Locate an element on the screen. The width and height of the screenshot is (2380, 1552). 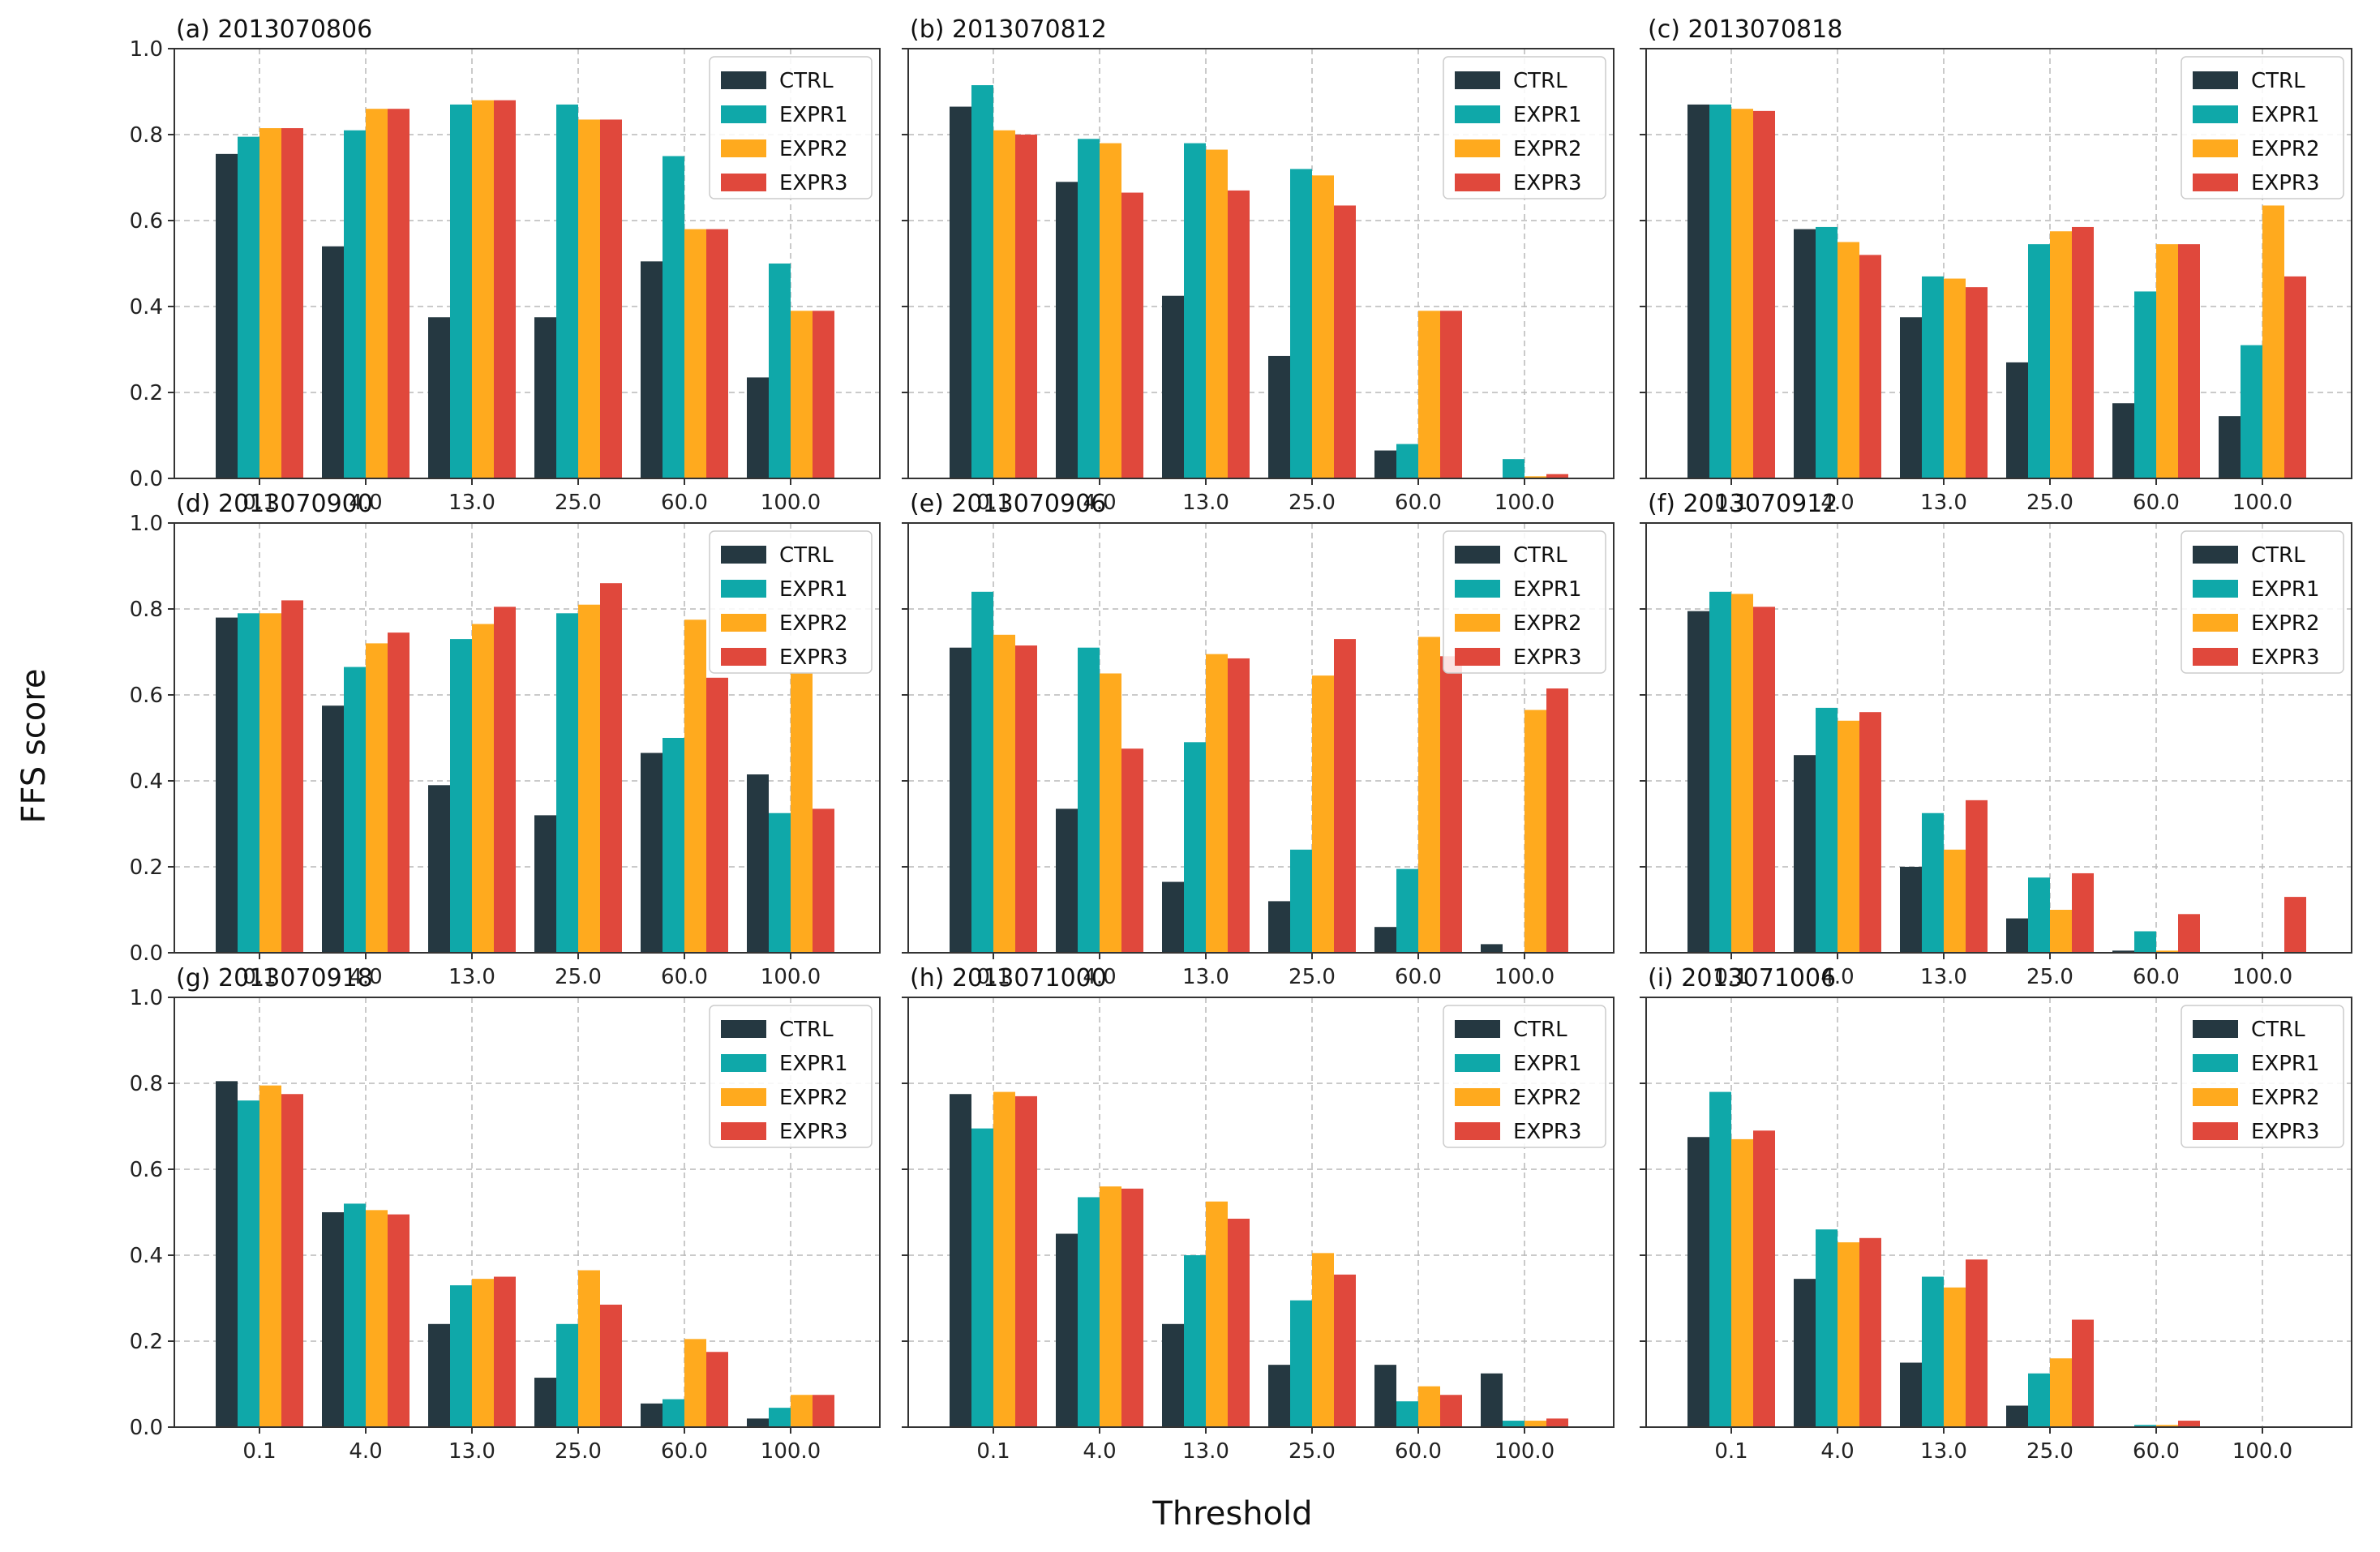
x-axis-label: Threshold is located at coordinates (1231, 1514).